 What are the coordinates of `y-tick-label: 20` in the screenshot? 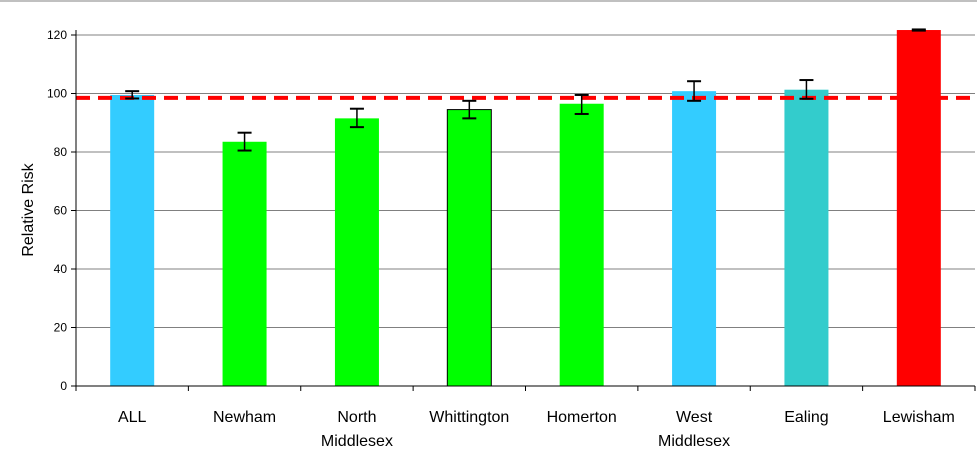 It's located at (61, 328).